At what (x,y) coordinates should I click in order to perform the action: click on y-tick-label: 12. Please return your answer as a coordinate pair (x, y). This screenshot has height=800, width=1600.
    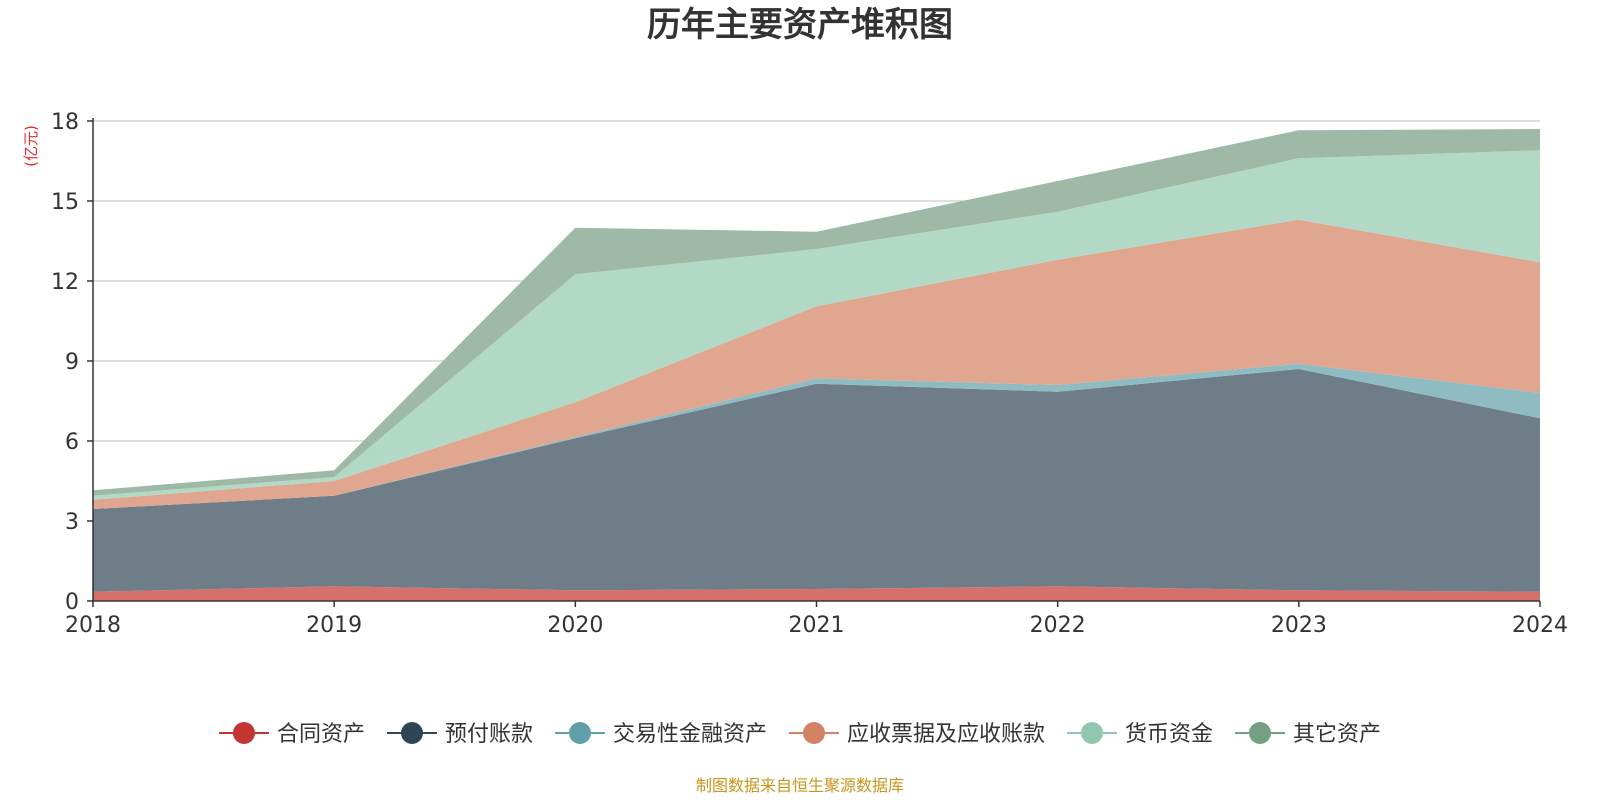
    Looking at the image, I should click on (65, 282).